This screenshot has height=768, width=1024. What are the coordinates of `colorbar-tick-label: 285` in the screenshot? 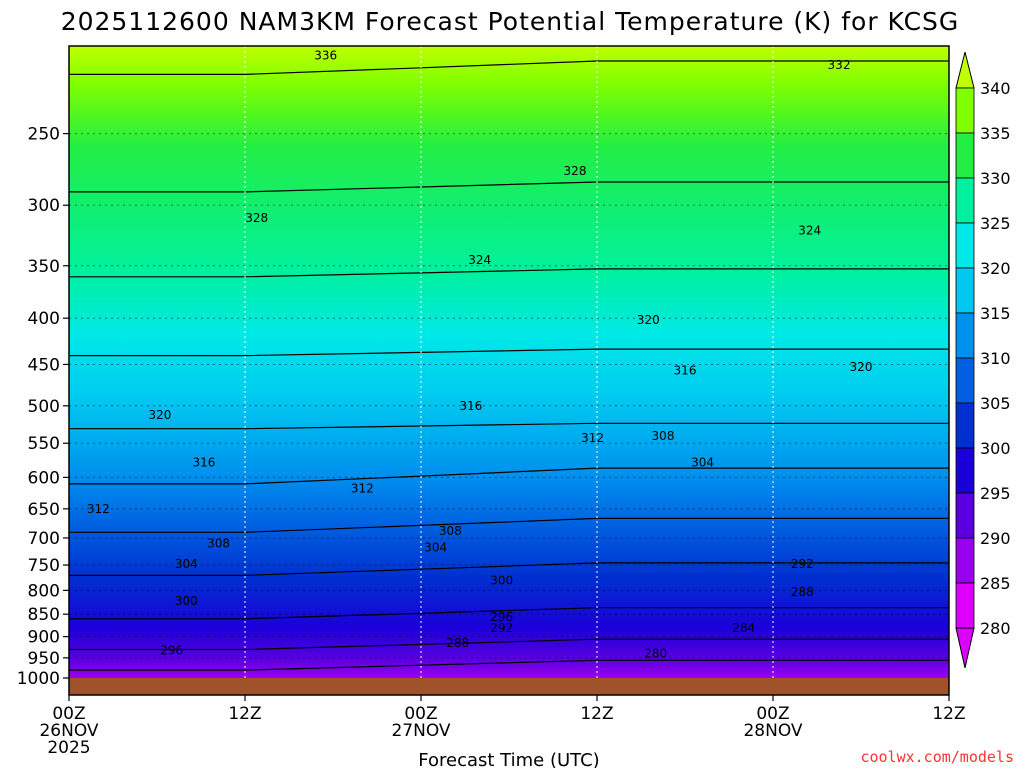 It's located at (995, 583).